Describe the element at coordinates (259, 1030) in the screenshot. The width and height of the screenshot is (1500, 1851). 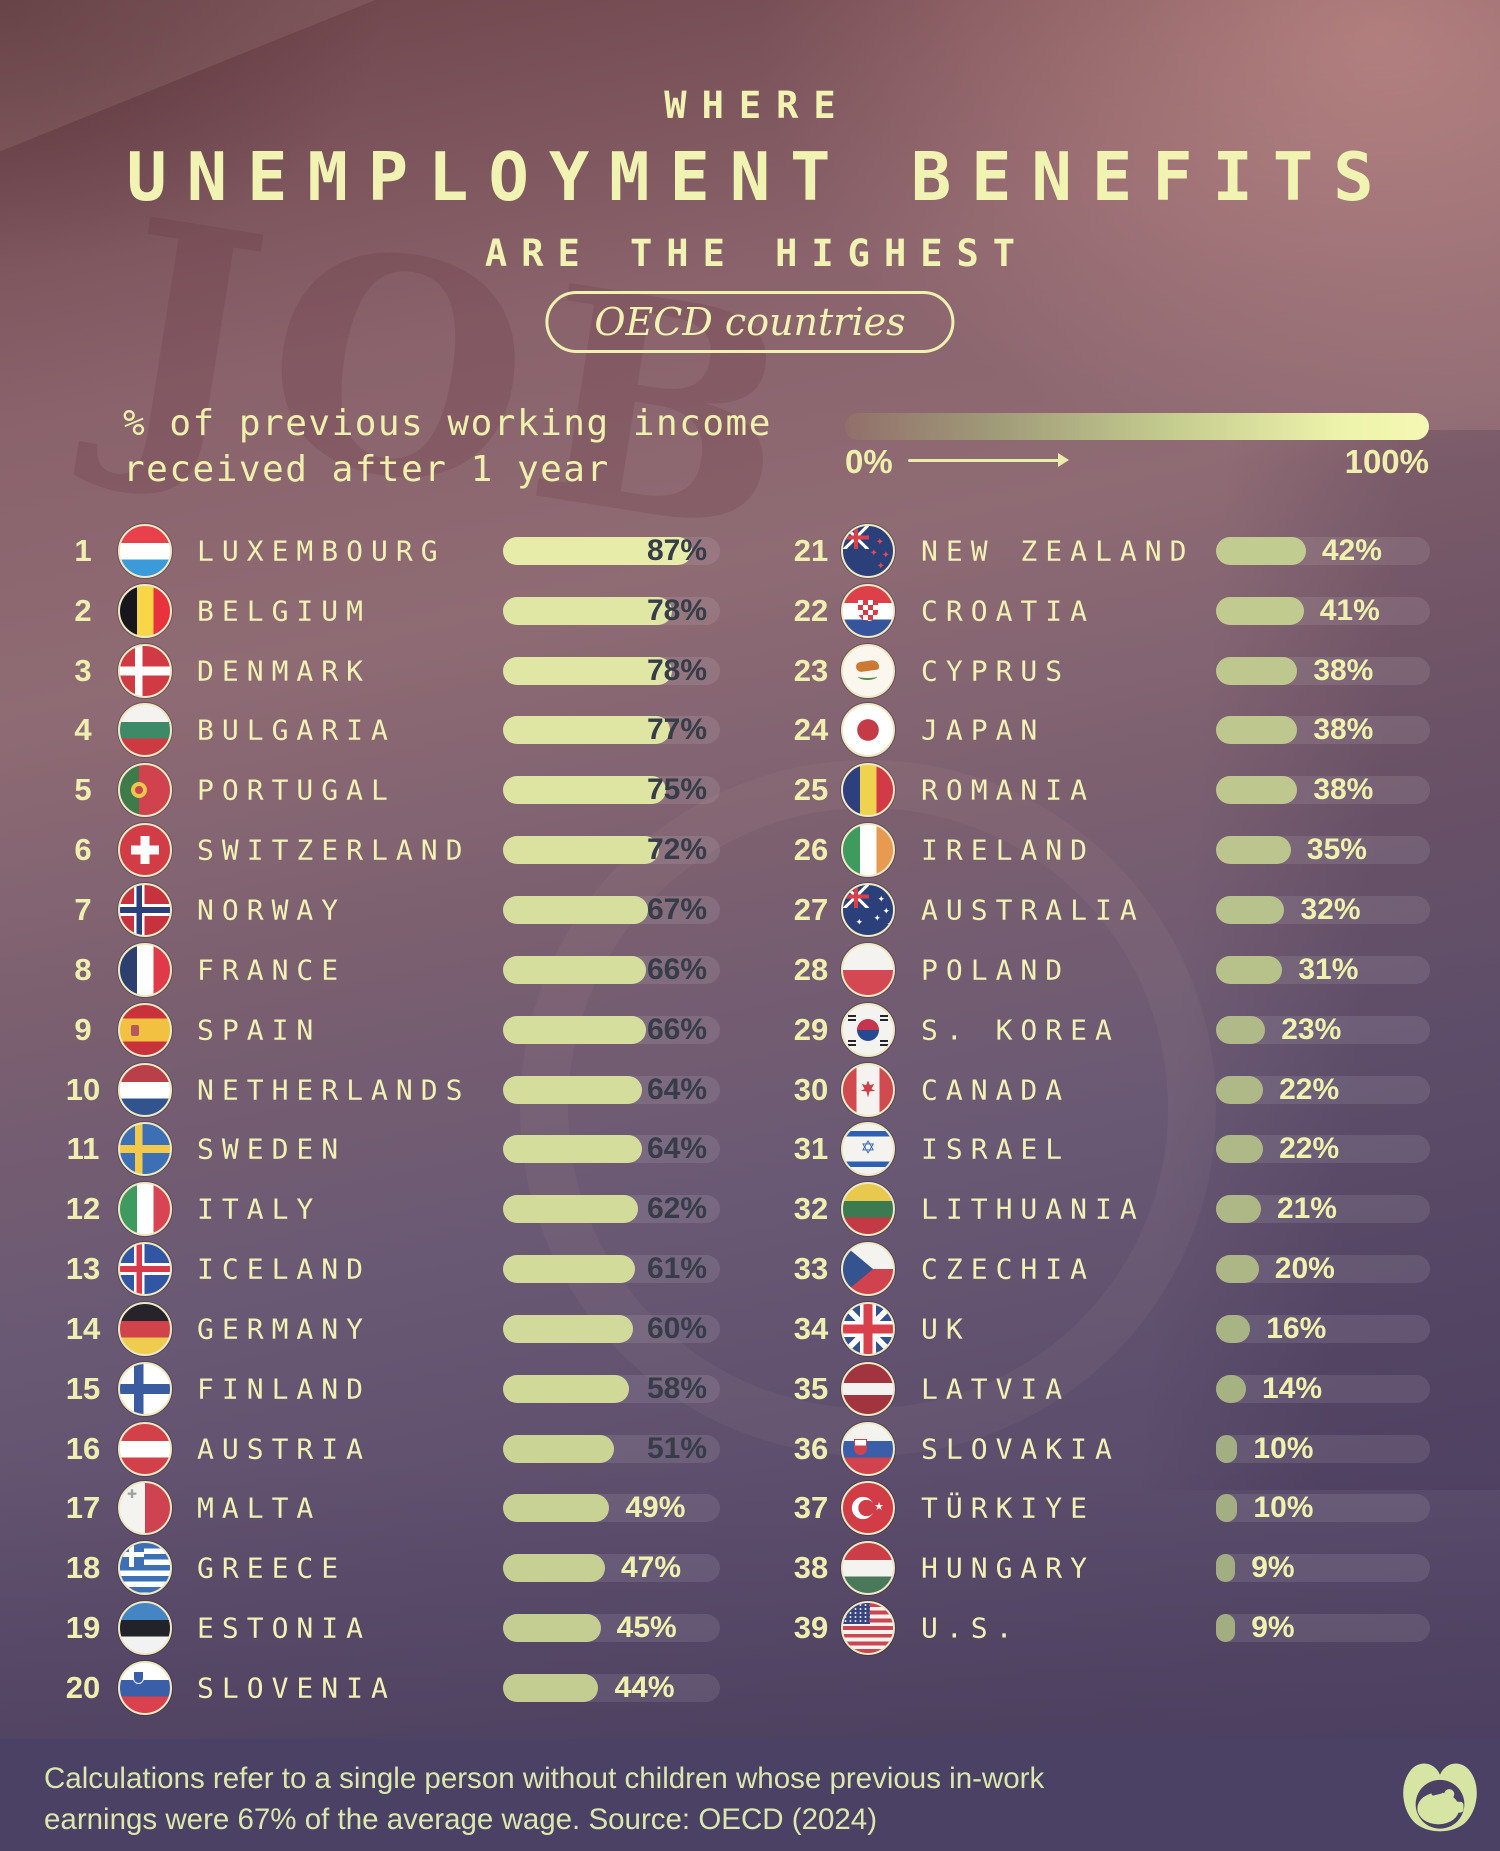
I see `country-name: SPAIN` at that location.